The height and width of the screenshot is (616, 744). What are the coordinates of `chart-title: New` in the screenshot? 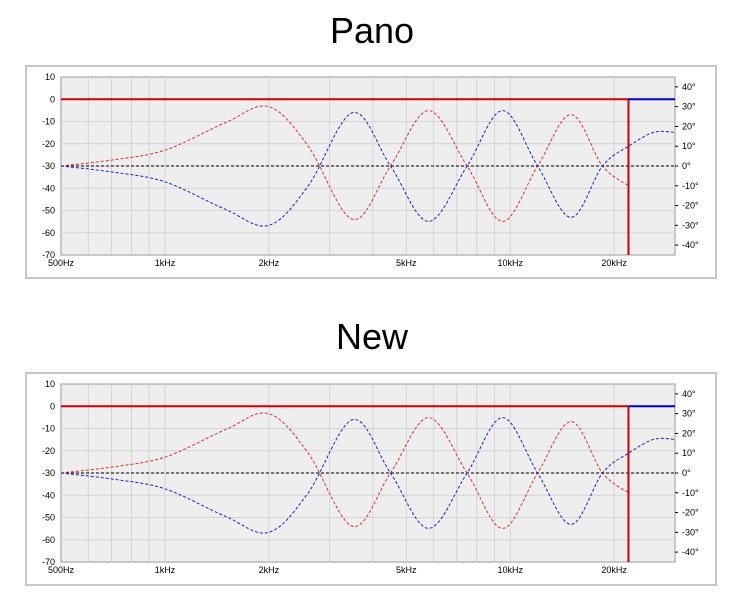 It's located at (372, 336).